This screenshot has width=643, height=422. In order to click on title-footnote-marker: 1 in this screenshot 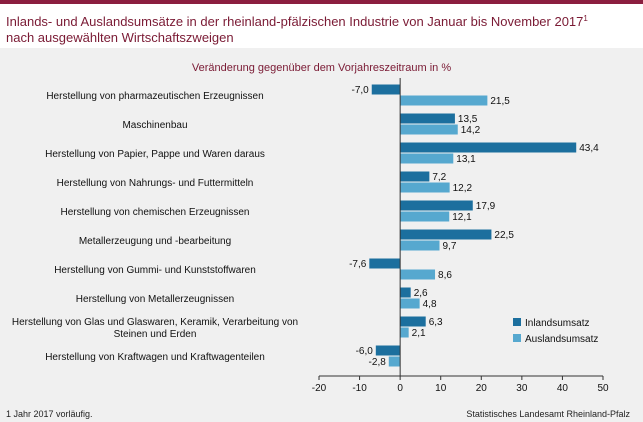, I will do `click(585, 18)`.